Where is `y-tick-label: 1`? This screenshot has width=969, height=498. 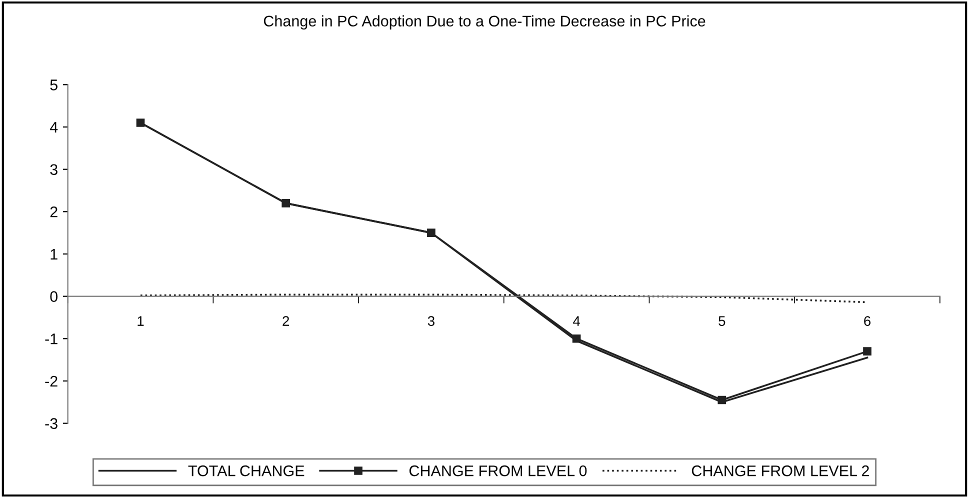
y-tick-label: 1 is located at coordinates (54, 254).